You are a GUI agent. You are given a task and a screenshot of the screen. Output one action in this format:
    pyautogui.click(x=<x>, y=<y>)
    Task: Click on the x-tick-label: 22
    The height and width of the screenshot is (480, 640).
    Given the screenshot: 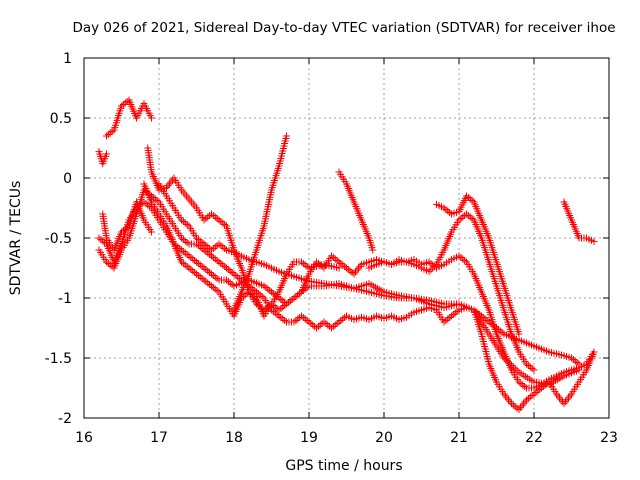 What is the action you would take?
    pyautogui.click(x=534, y=438)
    